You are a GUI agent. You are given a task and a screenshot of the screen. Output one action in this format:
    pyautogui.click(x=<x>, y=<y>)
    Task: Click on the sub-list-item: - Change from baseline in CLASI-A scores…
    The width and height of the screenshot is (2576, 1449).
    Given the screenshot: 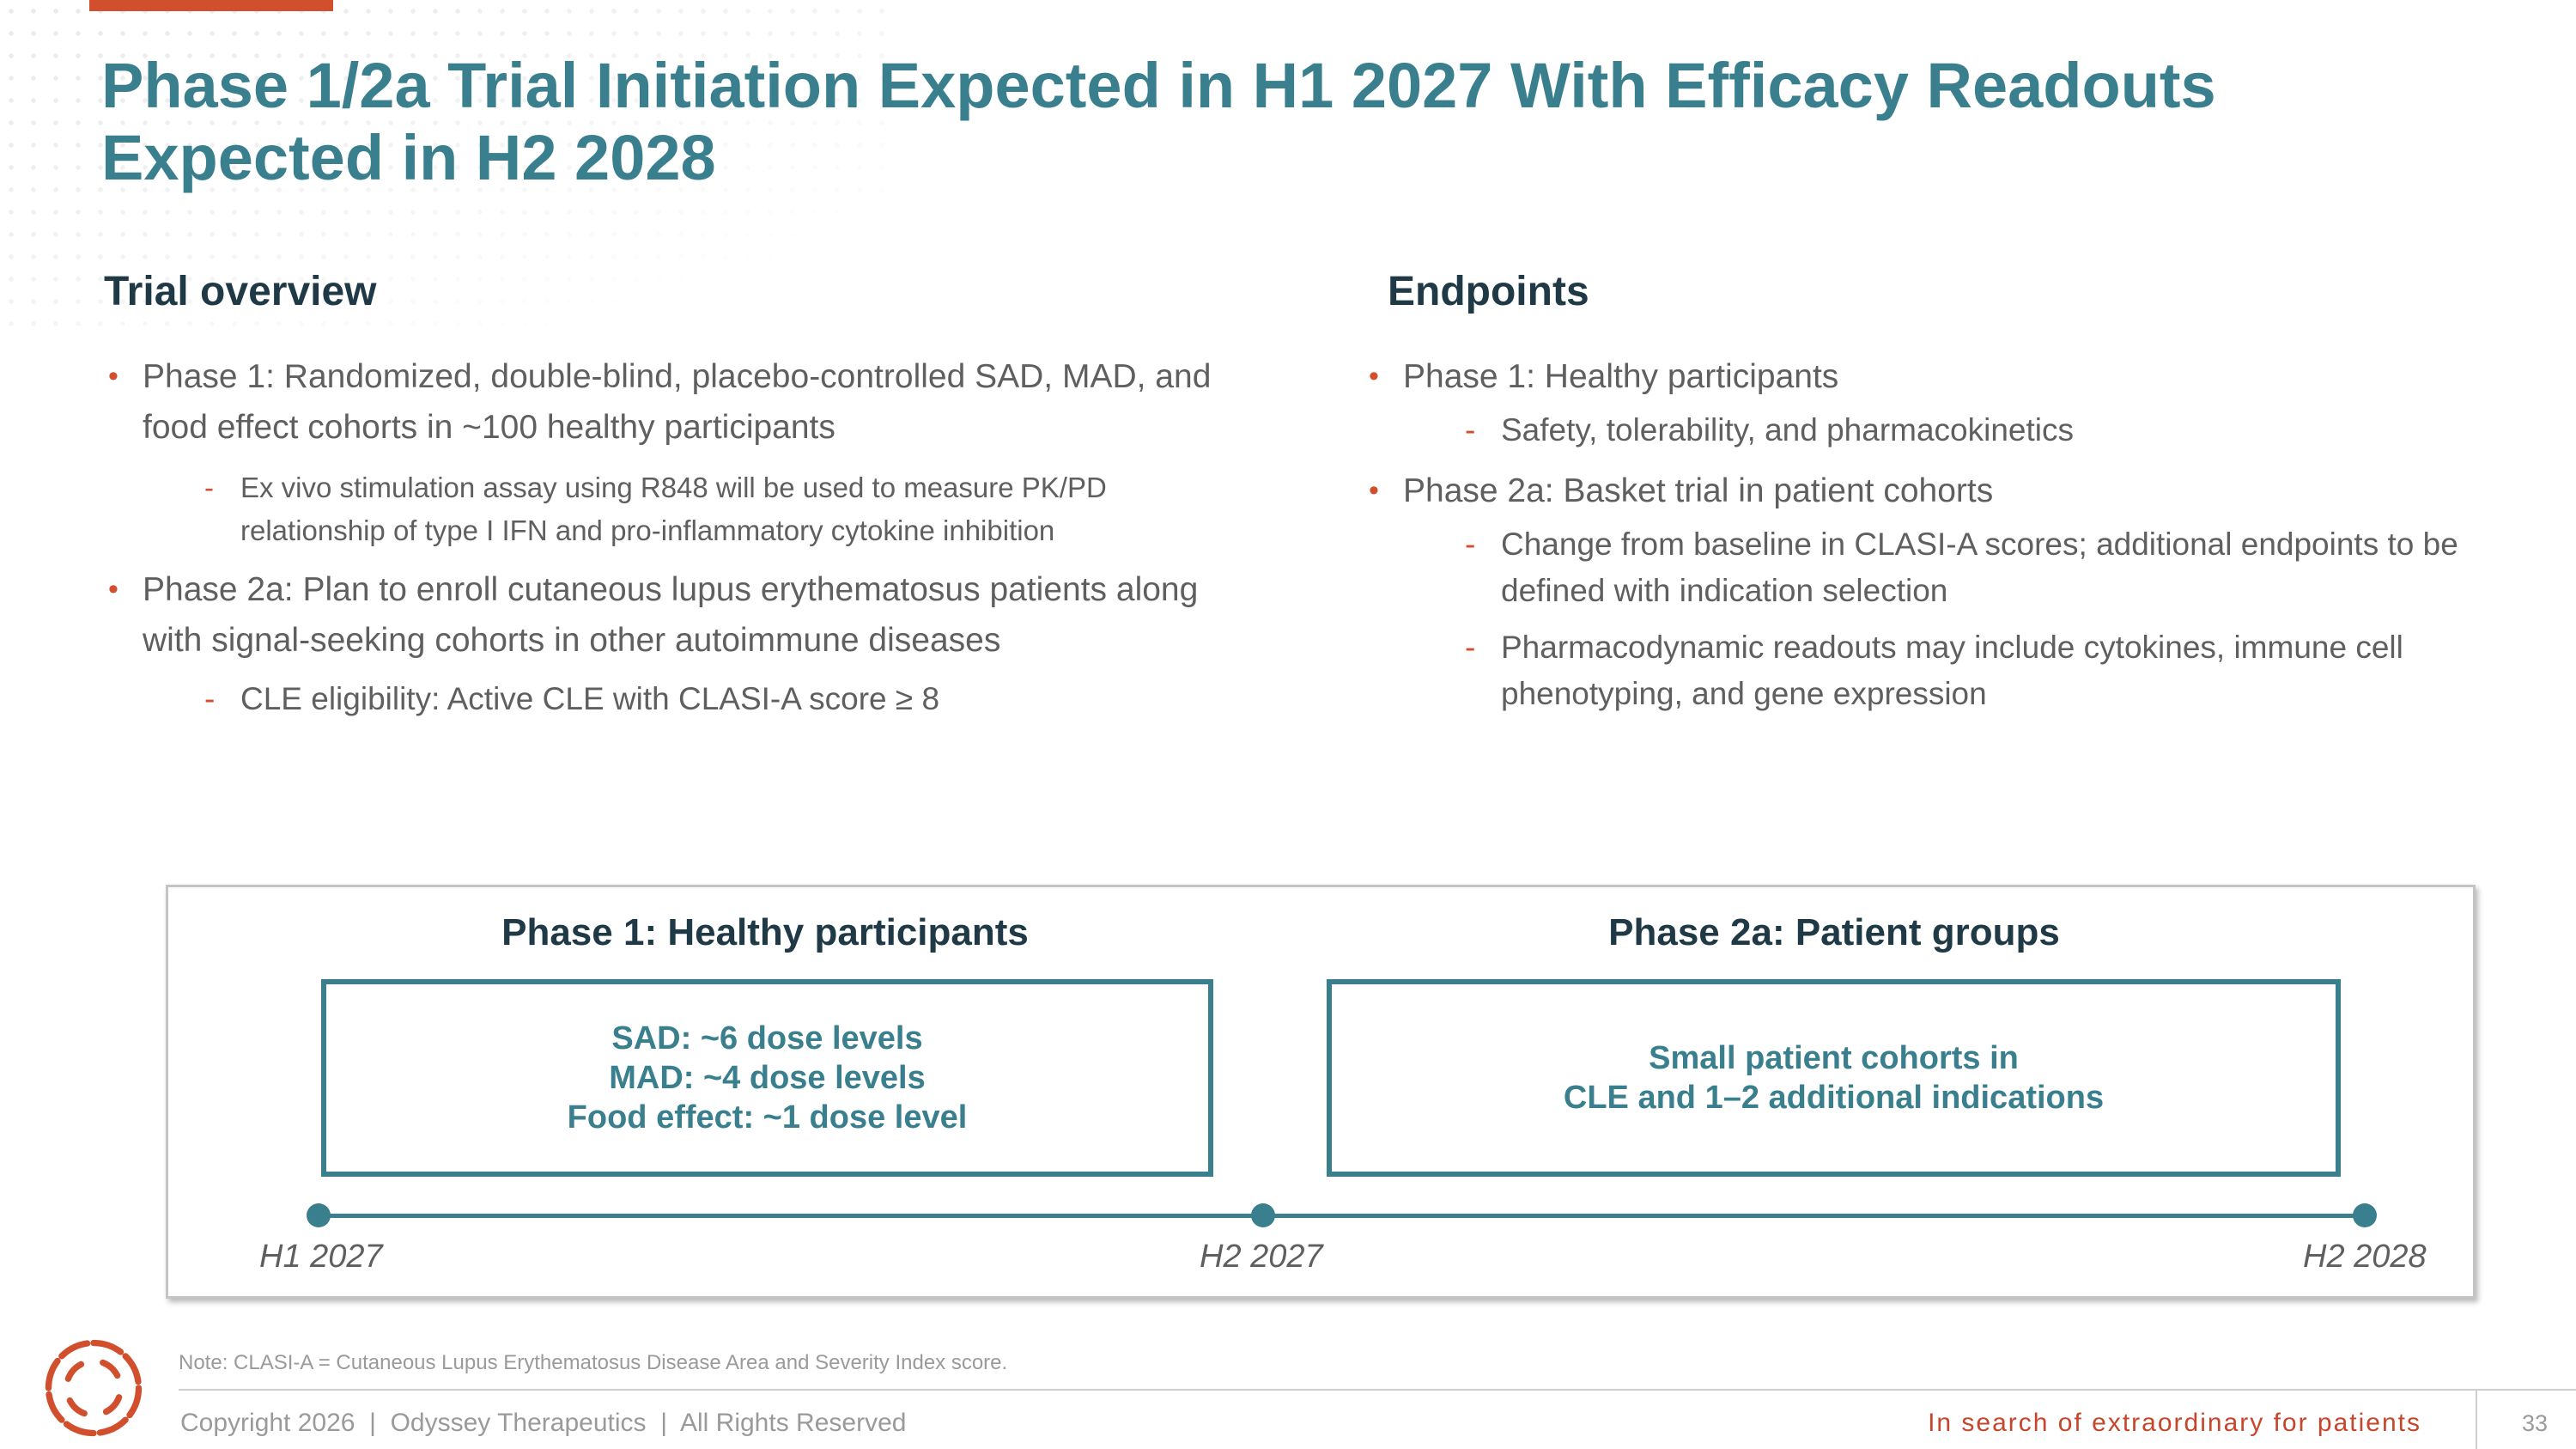 What is the action you would take?
    pyautogui.click(x=1923, y=567)
    